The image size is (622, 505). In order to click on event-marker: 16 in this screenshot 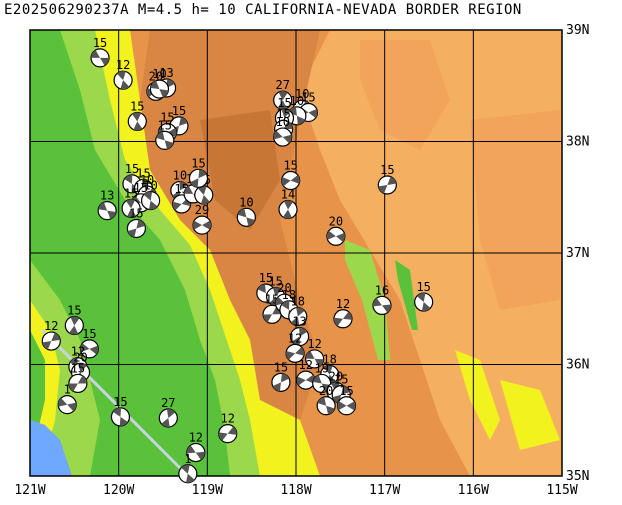, I will do `click(382, 299)`.